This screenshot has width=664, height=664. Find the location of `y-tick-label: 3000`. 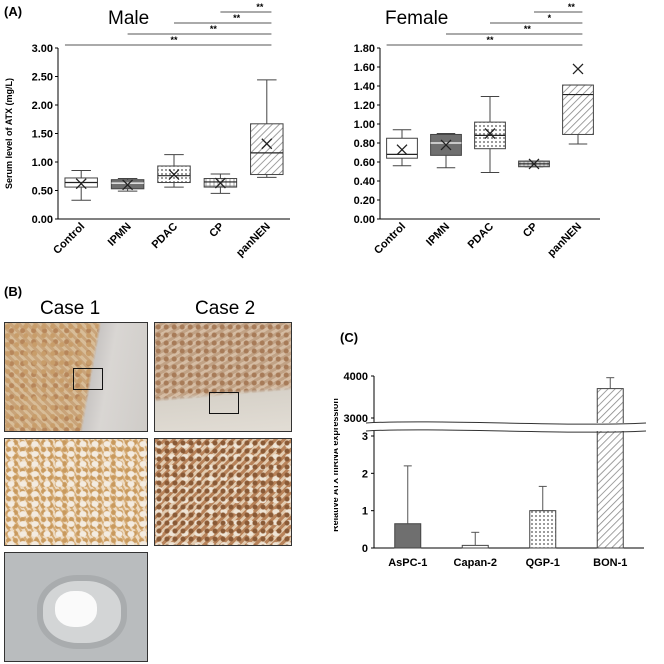

y-tick-label: 3000 is located at coordinates (356, 419).